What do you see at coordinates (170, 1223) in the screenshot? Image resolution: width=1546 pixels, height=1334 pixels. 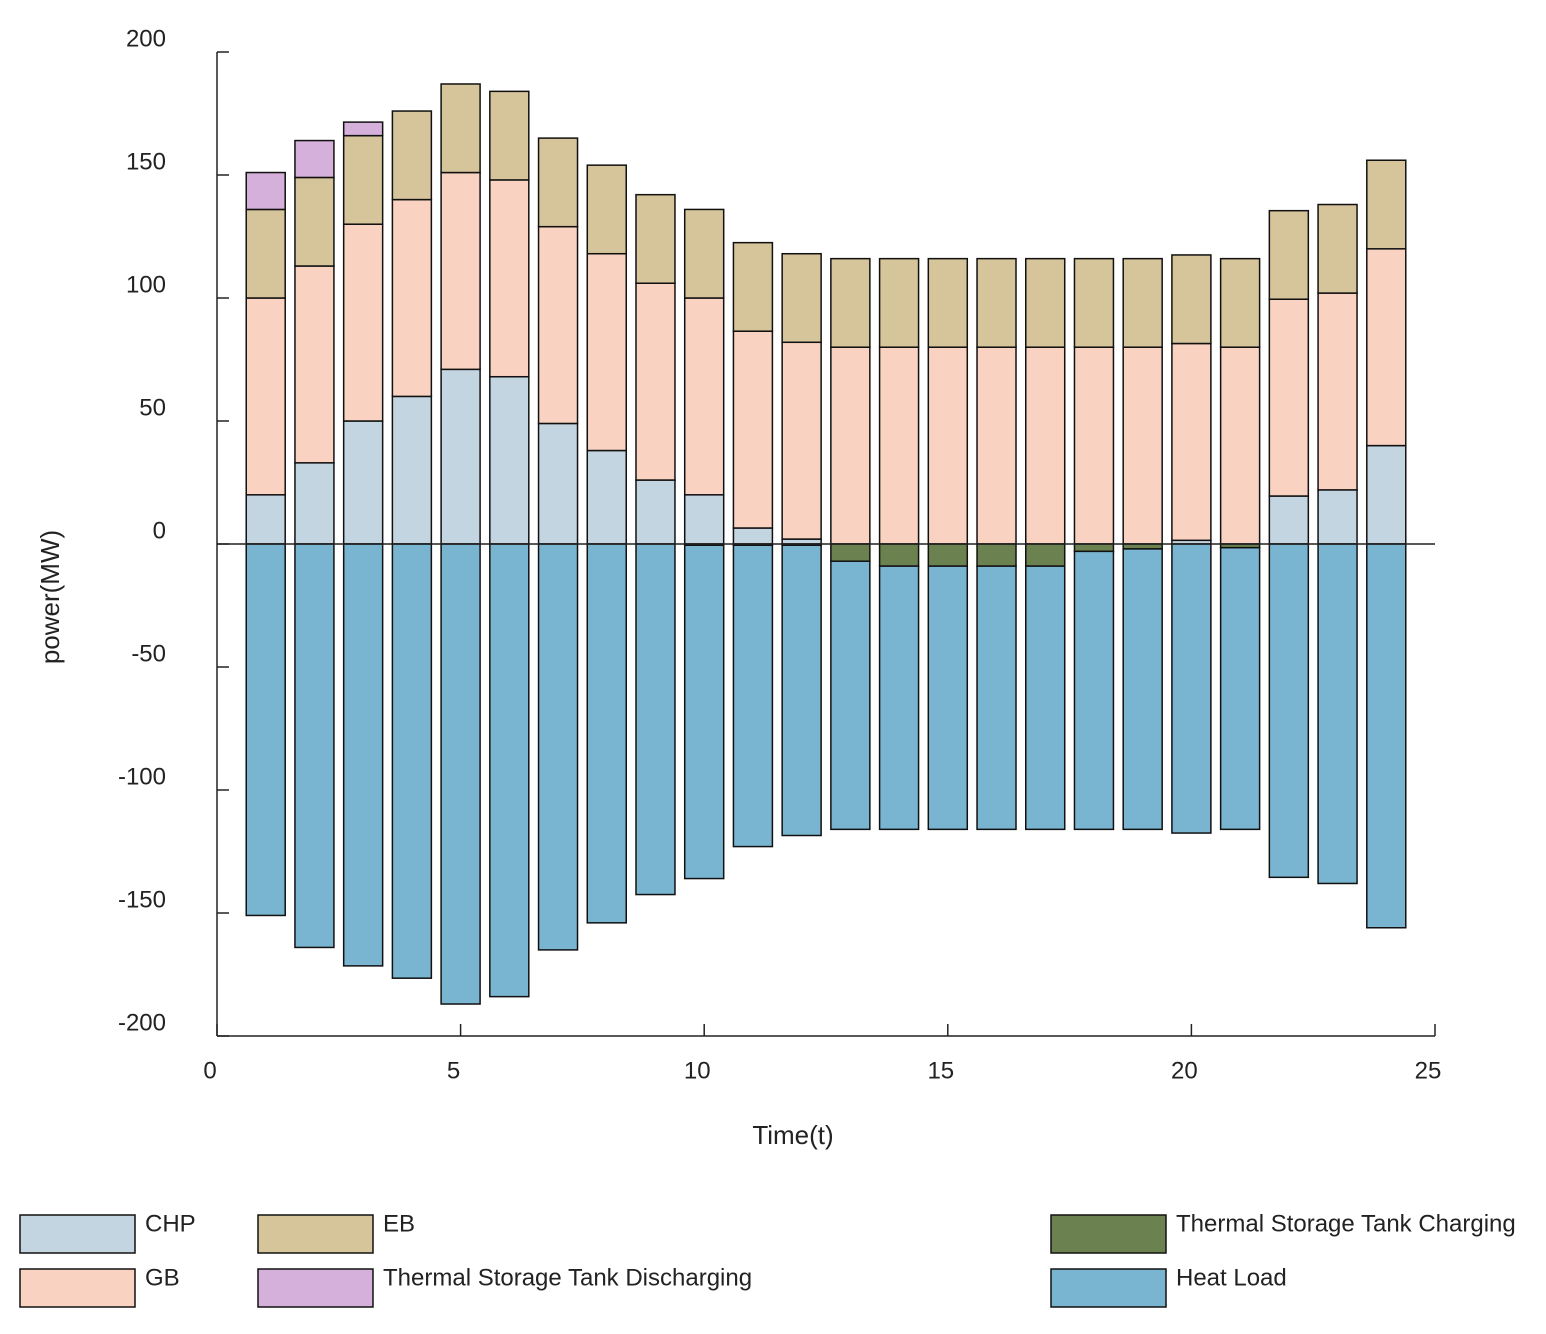 I see `legend-label: CHP` at bounding box center [170, 1223].